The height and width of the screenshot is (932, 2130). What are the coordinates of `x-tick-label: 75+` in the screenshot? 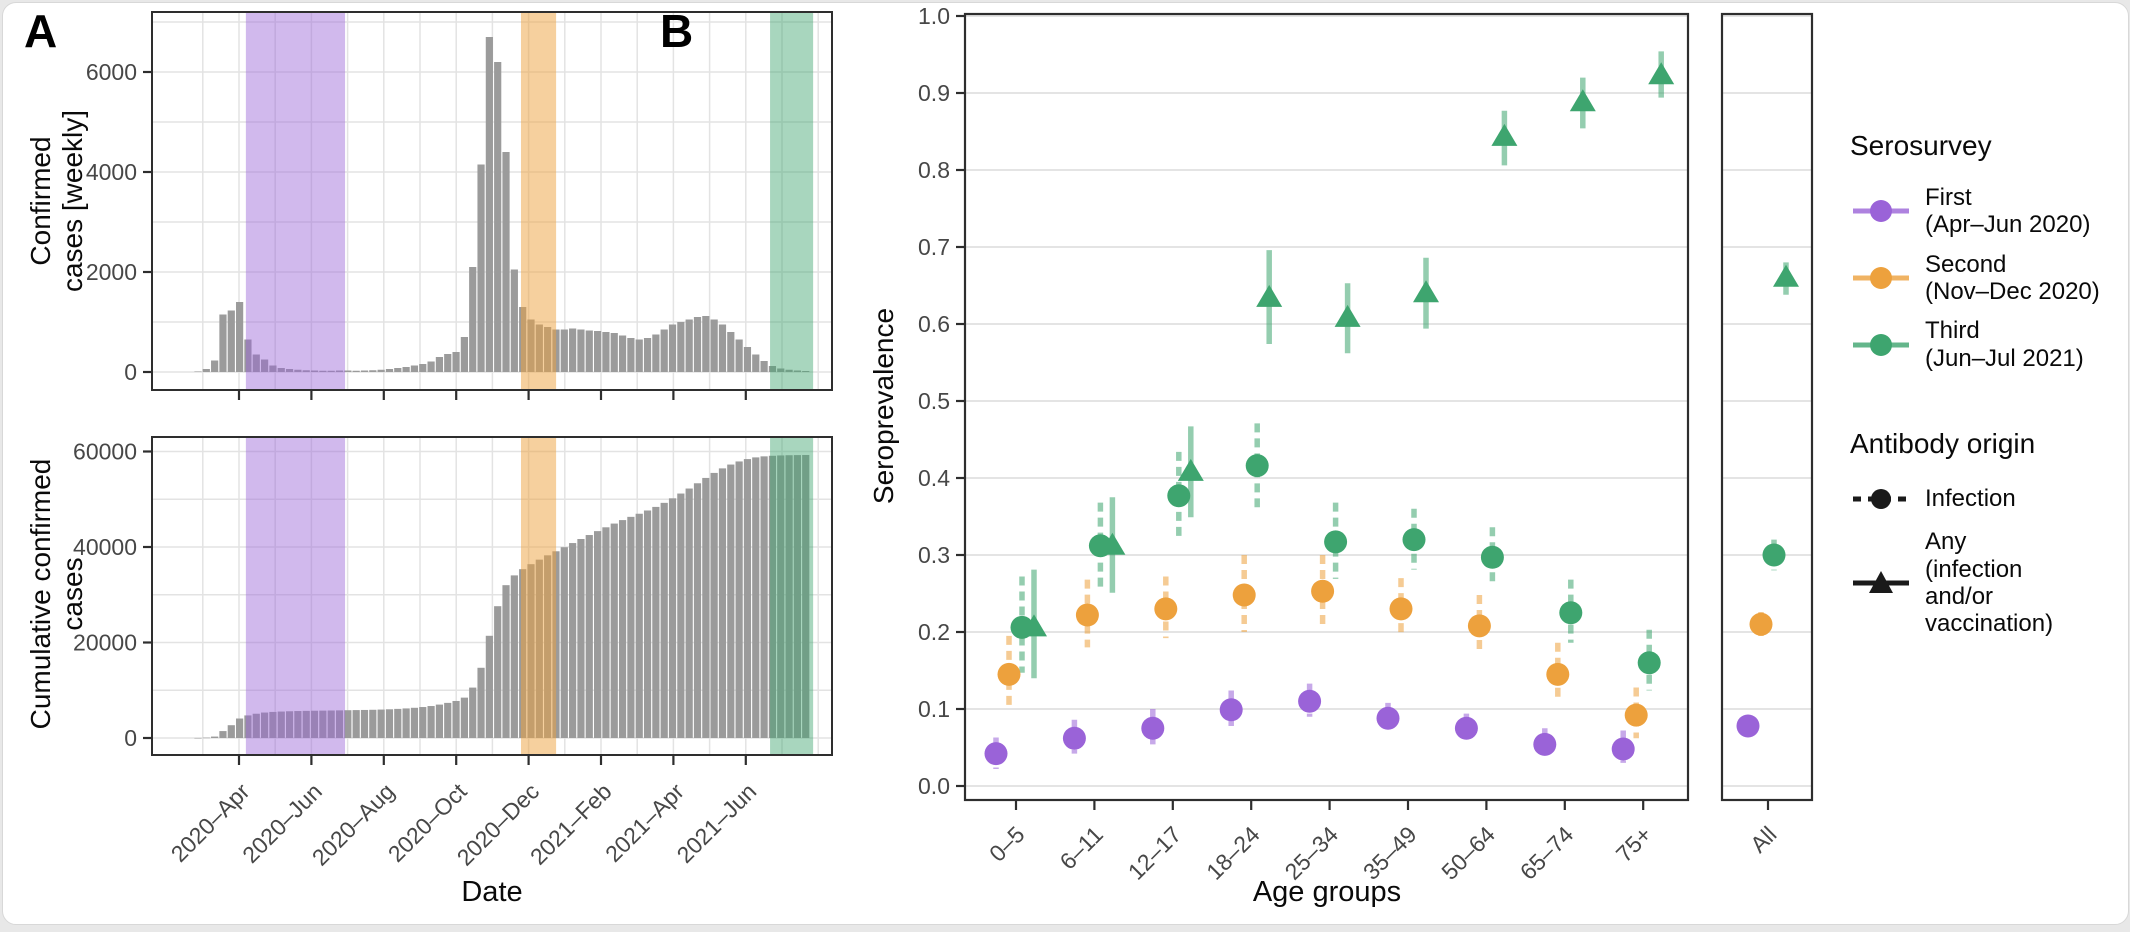 It's located at (1634, 844).